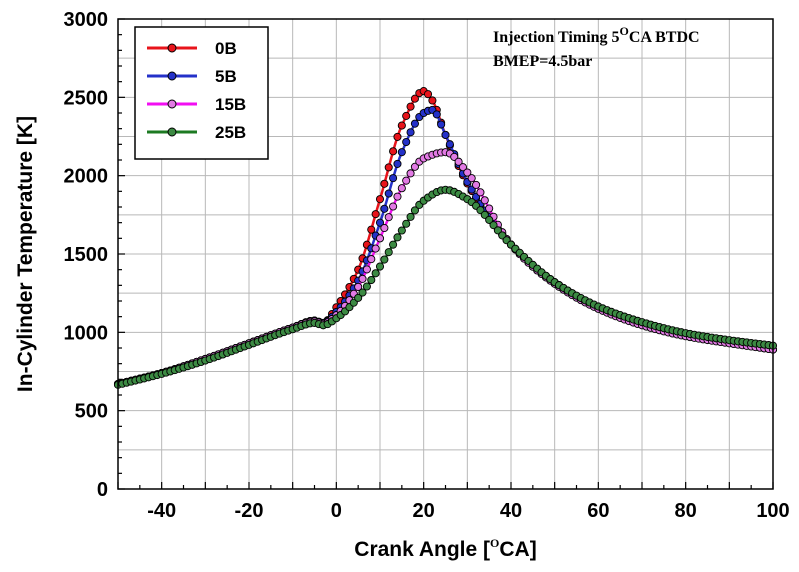  I want to click on annotation-bmep: BMEP=4.5bar, so click(542, 61).